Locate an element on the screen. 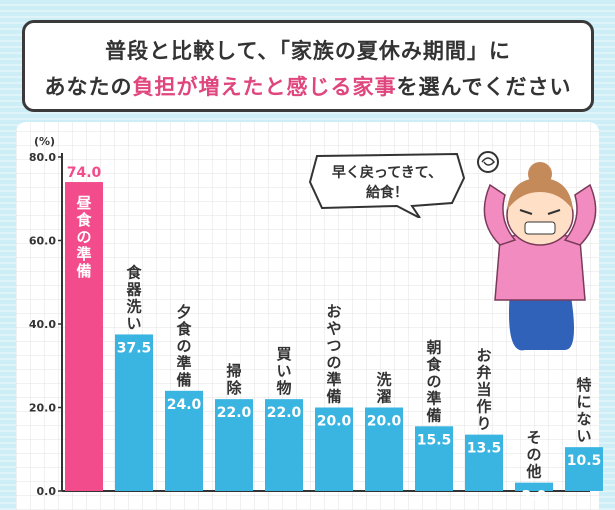 The image size is (615, 510). data-label: 37.5 is located at coordinates (134, 348).